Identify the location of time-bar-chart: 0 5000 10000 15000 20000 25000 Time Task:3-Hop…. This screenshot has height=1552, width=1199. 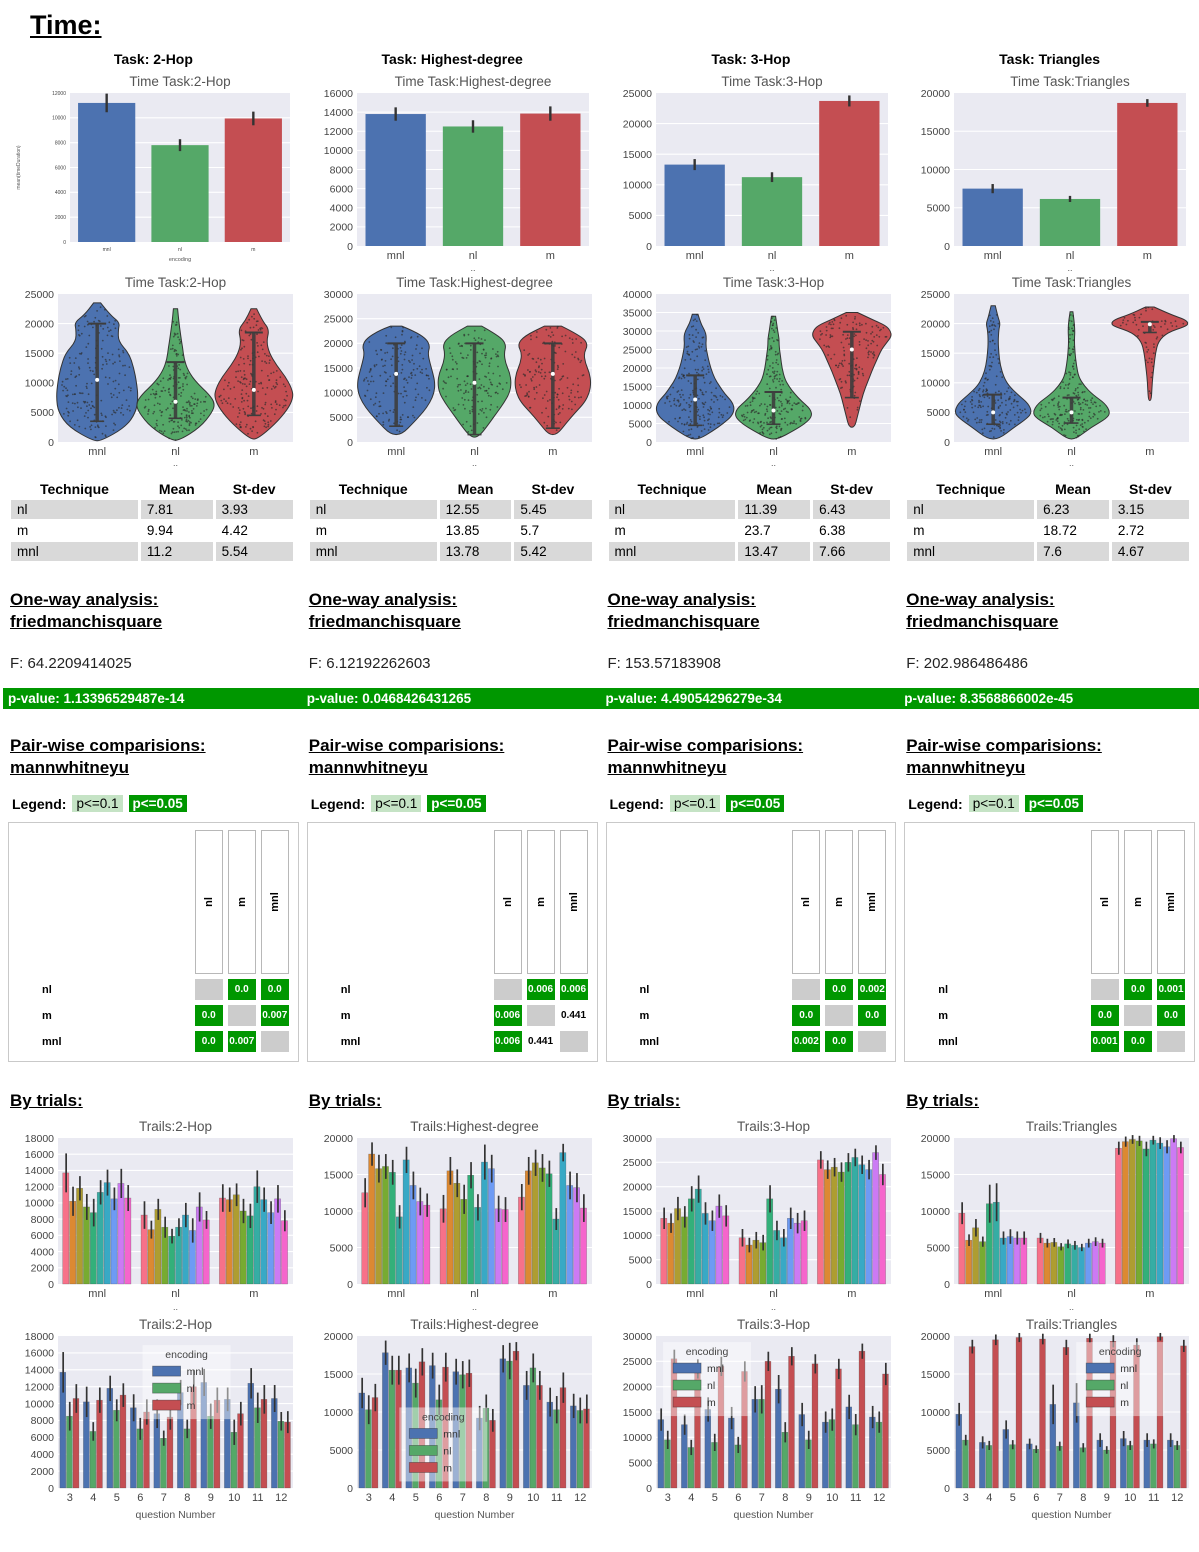
(751, 169).